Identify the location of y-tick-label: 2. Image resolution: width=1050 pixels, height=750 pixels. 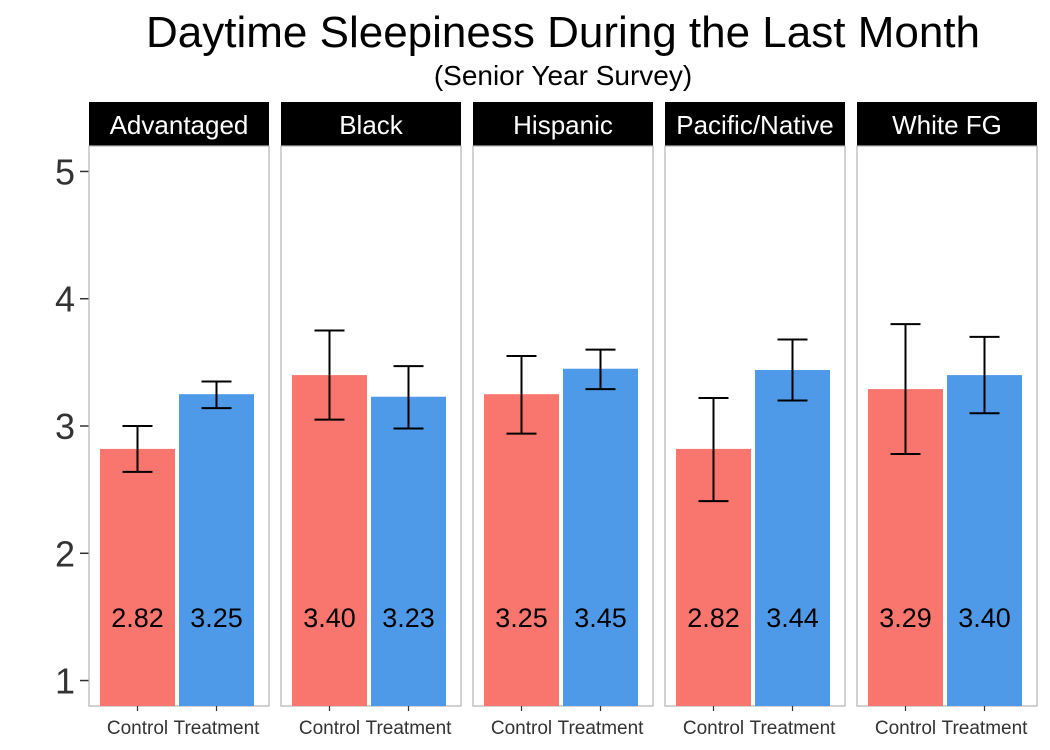
(65, 553).